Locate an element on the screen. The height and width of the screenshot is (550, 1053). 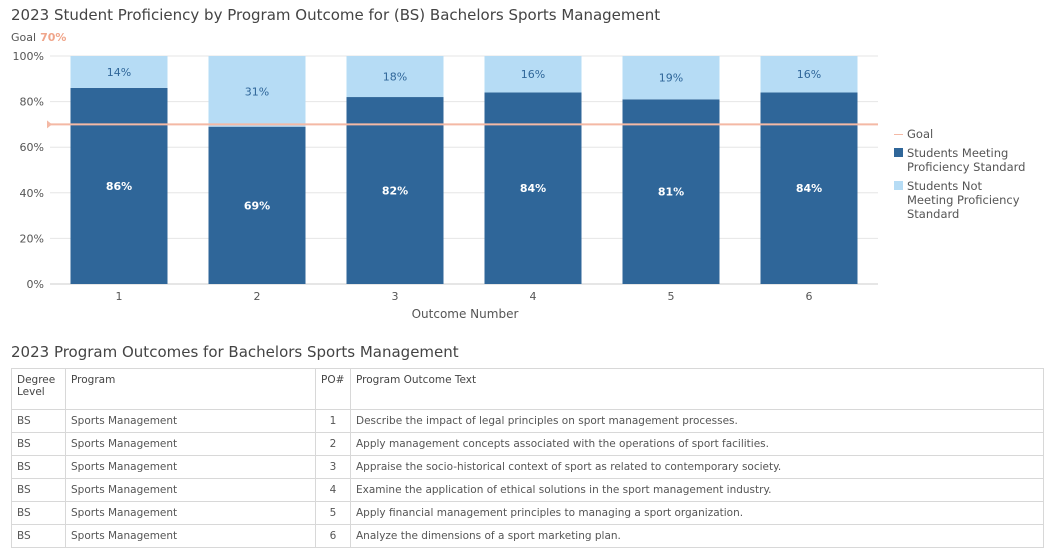
header-degree-level: Degree Level is located at coordinates (38, 389).